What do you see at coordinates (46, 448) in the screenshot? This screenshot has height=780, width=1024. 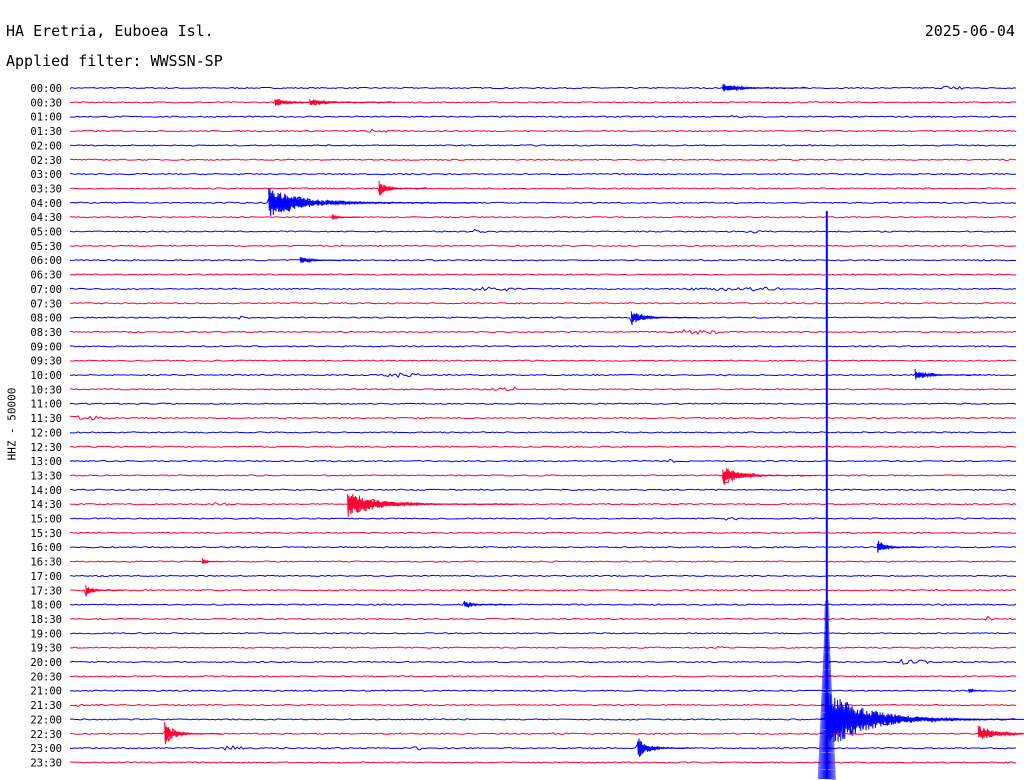 I see `time-label: 12:30` at bounding box center [46, 448].